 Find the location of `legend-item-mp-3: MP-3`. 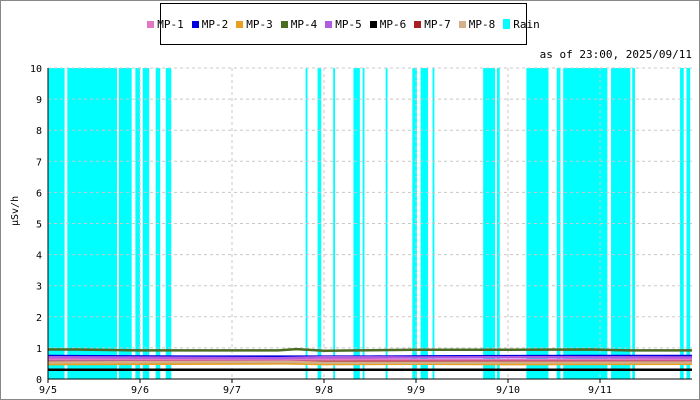

legend-item-mp-3: MP-3 is located at coordinates (254, 24).